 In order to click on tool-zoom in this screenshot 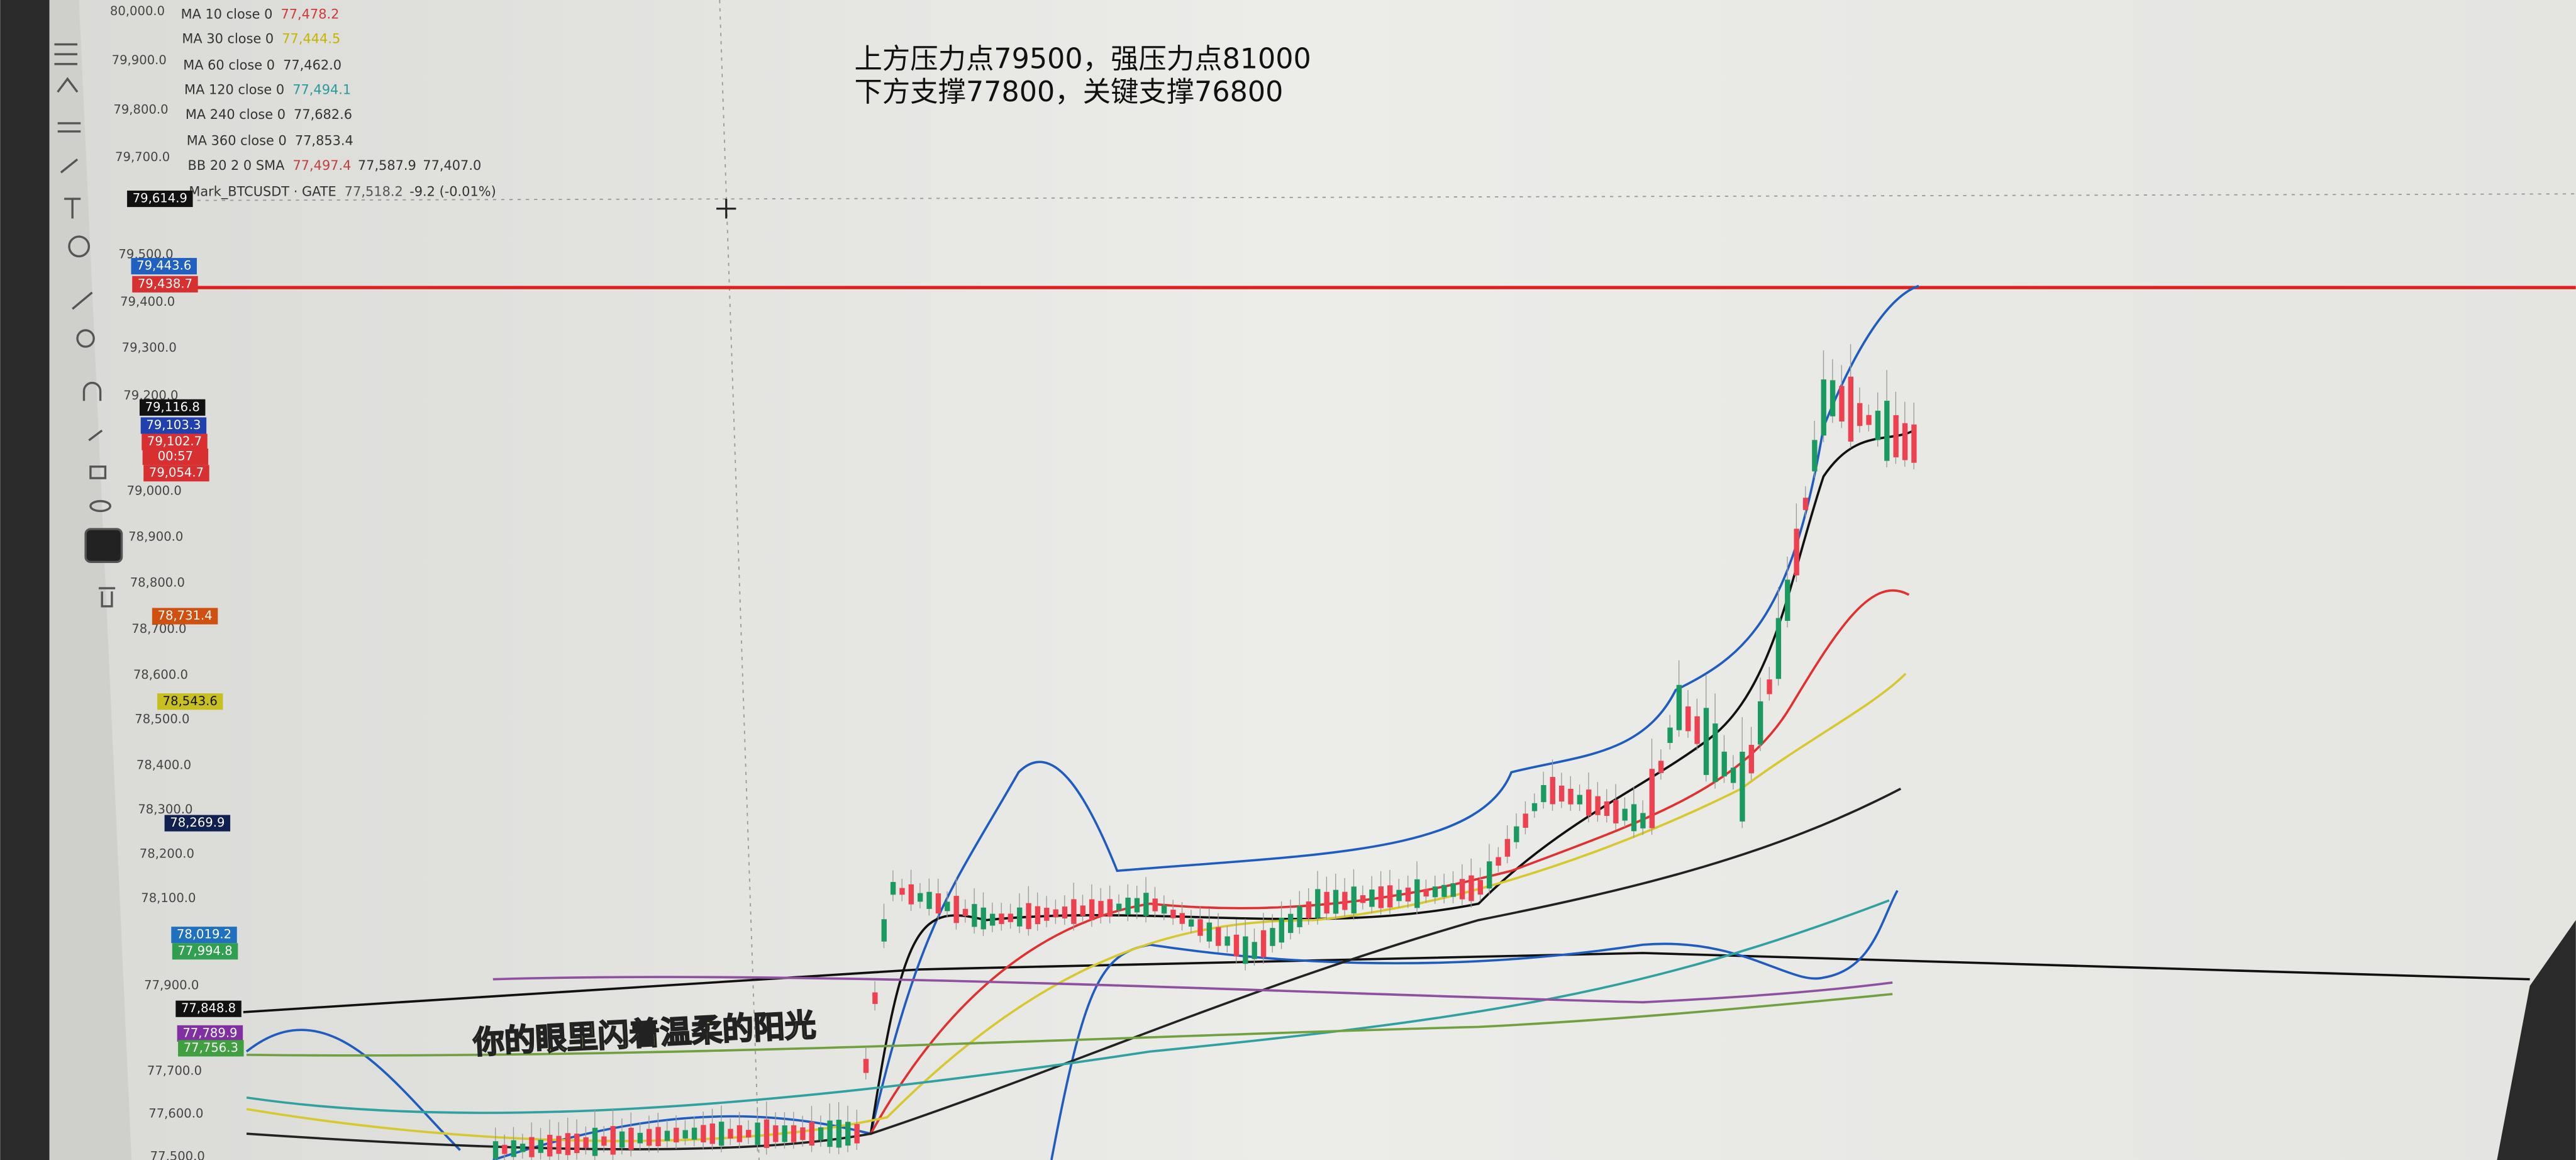, I will do `click(85, 338)`.